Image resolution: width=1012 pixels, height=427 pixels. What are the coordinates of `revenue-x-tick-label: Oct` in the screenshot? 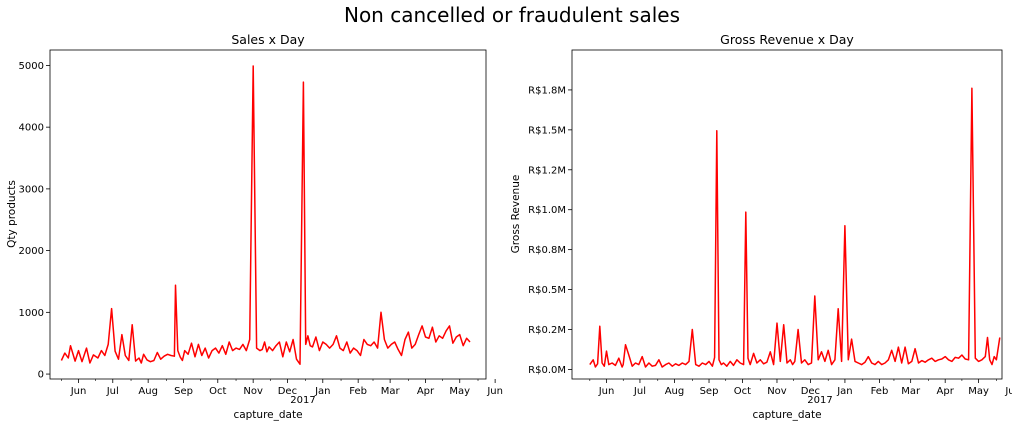 It's located at (742, 391).